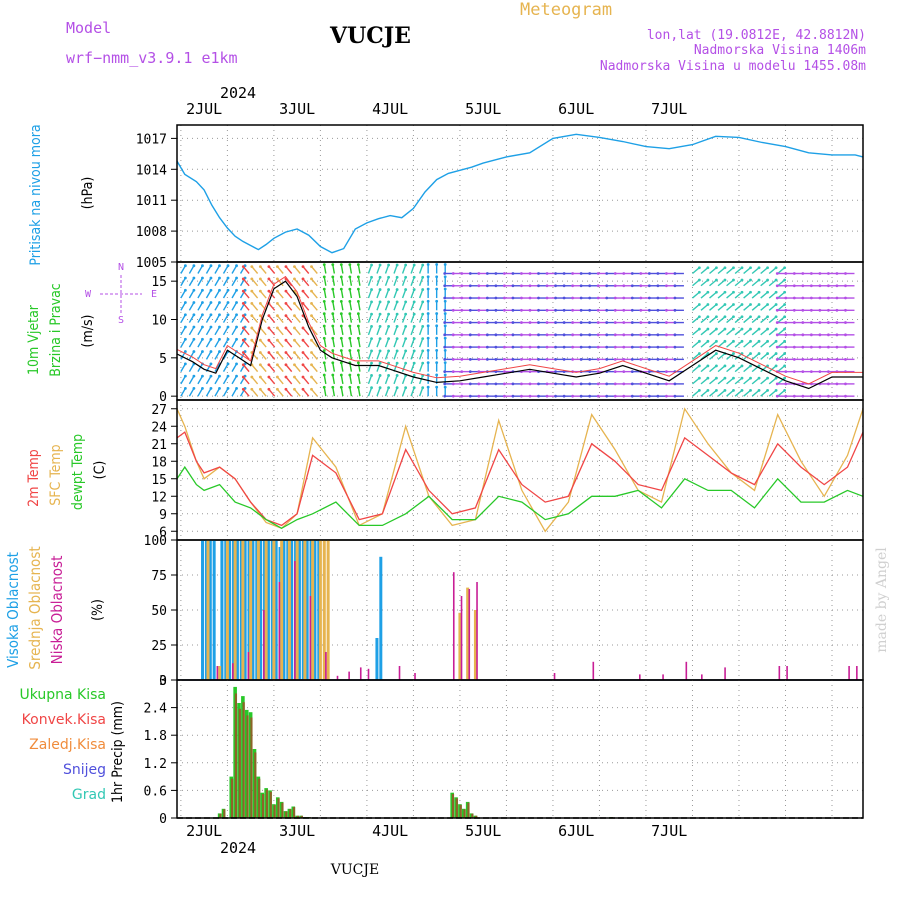 This screenshot has height=900, width=900. What do you see at coordinates (159, 445) in the screenshot?
I see `y-tick-label: 21` at bounding box center [159, 445].